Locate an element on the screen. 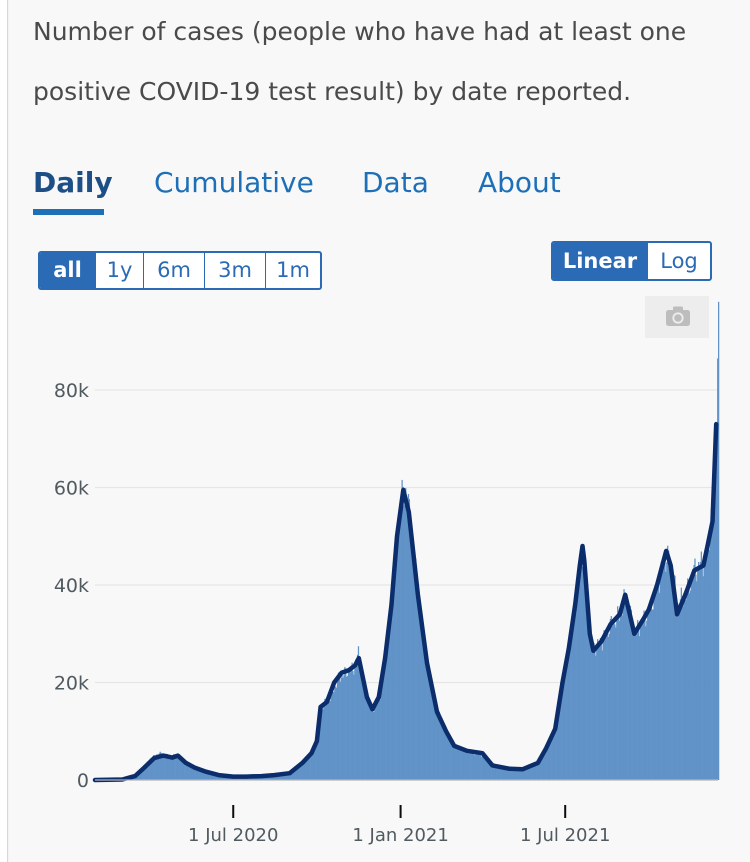  tab-about: About is located at coordinates (519, 182).